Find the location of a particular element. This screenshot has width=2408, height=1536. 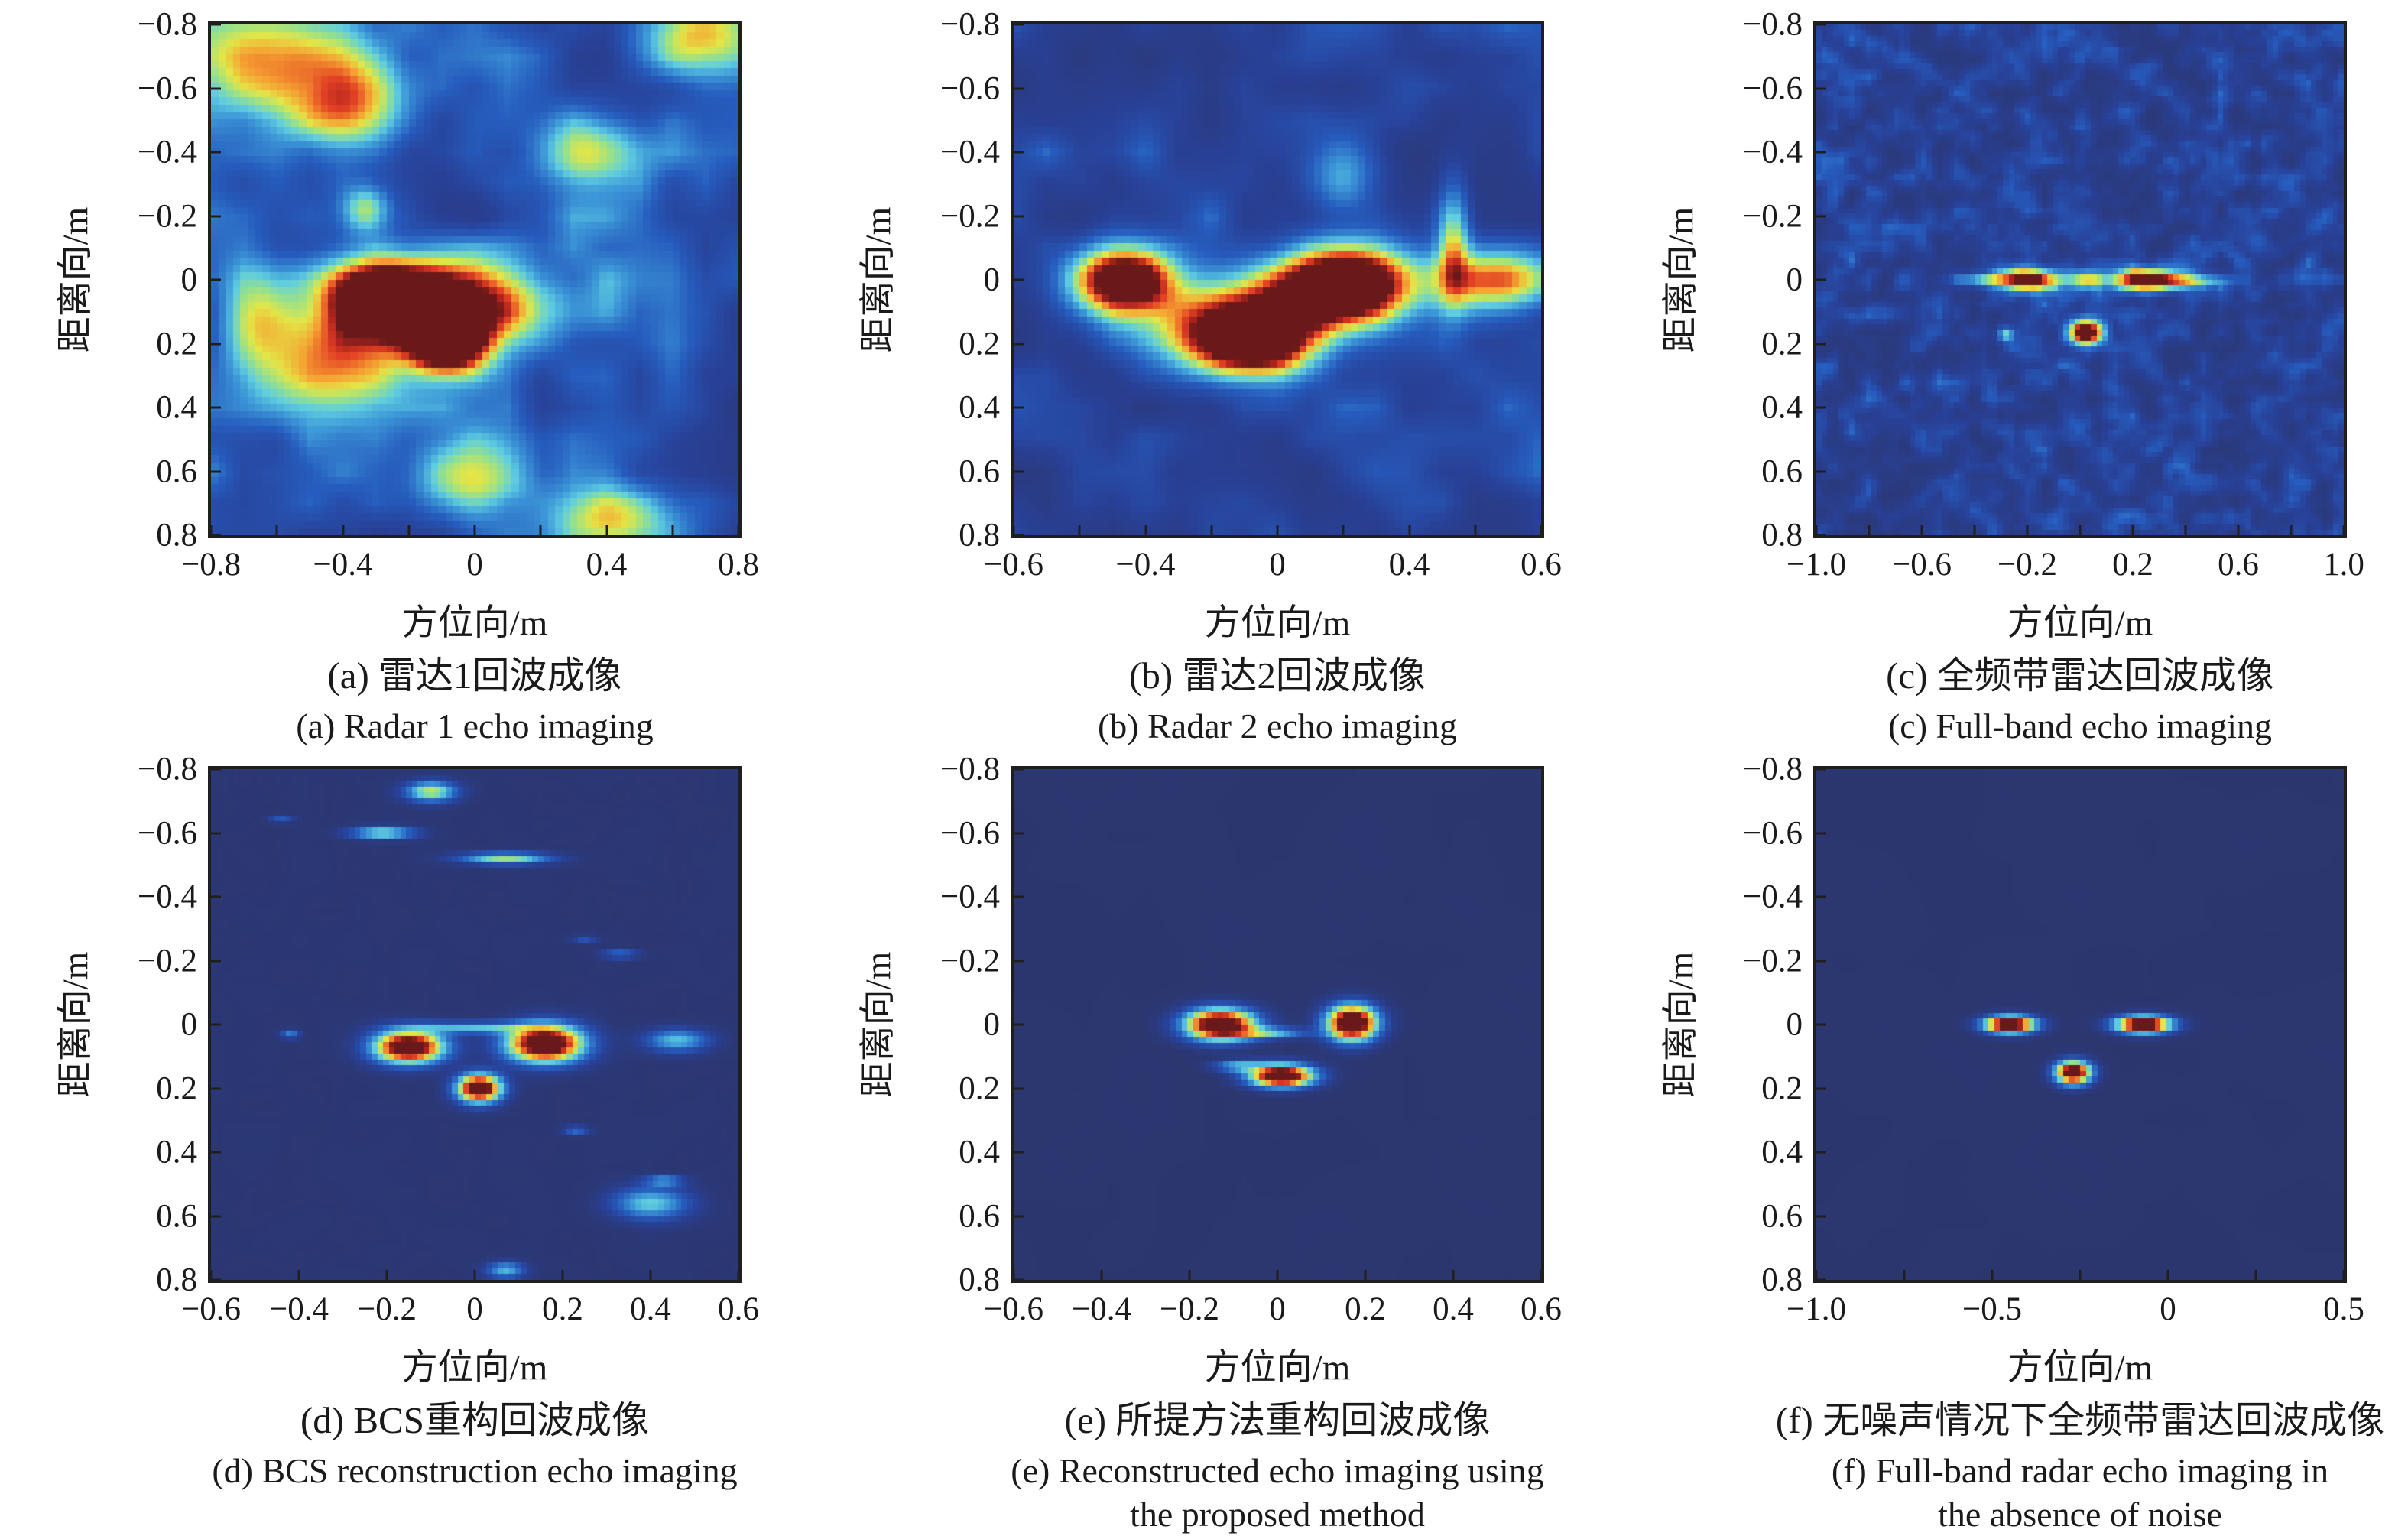

caption-en: (a) Radar 1 echo imaging is located at coordinates (475, 725).